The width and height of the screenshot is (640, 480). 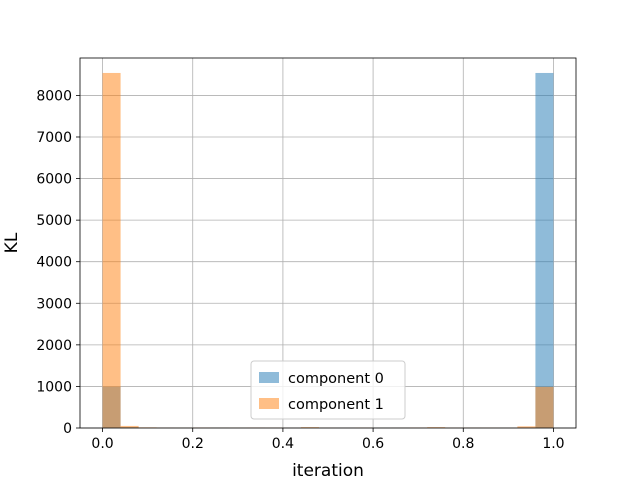 I want to click on x-tick-label: 0.6, so click(x=373, y=444).